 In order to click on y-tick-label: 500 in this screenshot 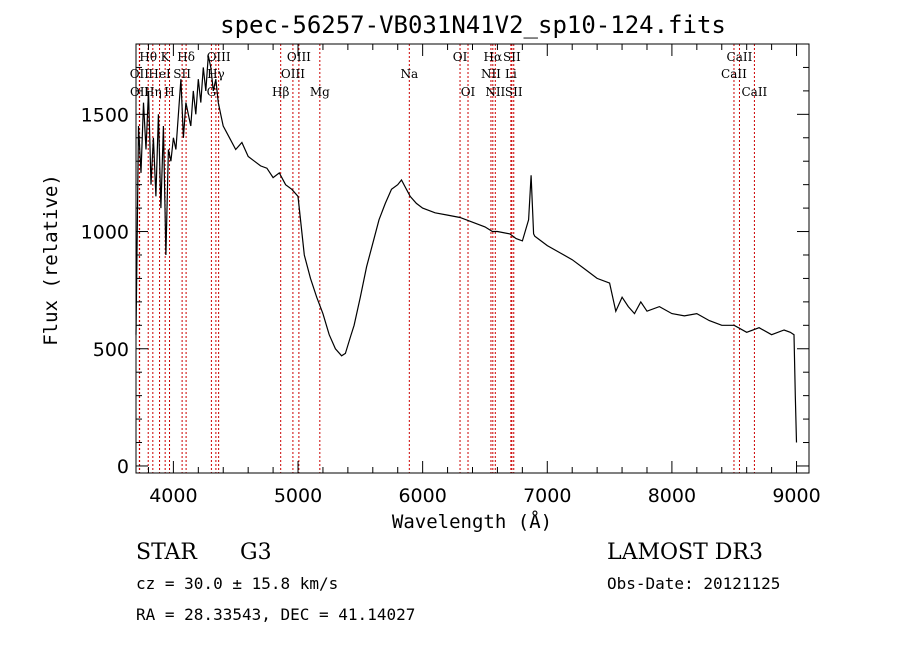, I will do `click(111, 350)`.